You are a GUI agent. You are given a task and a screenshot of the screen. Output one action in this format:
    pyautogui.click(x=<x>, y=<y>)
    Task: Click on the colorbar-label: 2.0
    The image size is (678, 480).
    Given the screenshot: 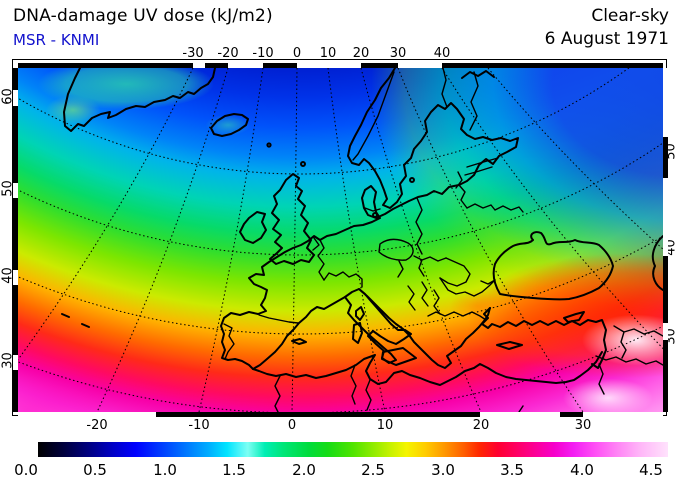 What is the action you would take?
    pyautogui.click(x=304, y=470)
    